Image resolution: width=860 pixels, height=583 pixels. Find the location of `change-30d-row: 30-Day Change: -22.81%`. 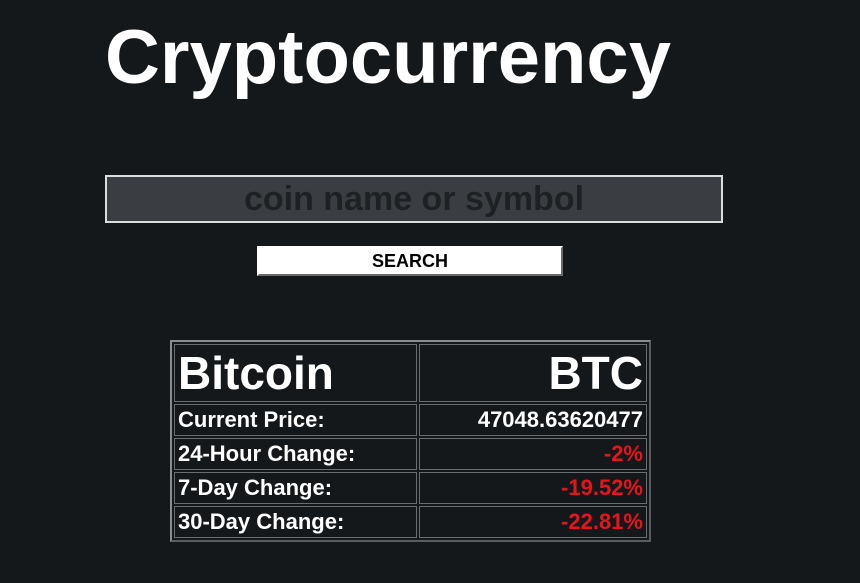

change-30d-row: 30-Day Change: -22.81% is located at coordinates (410, 522).